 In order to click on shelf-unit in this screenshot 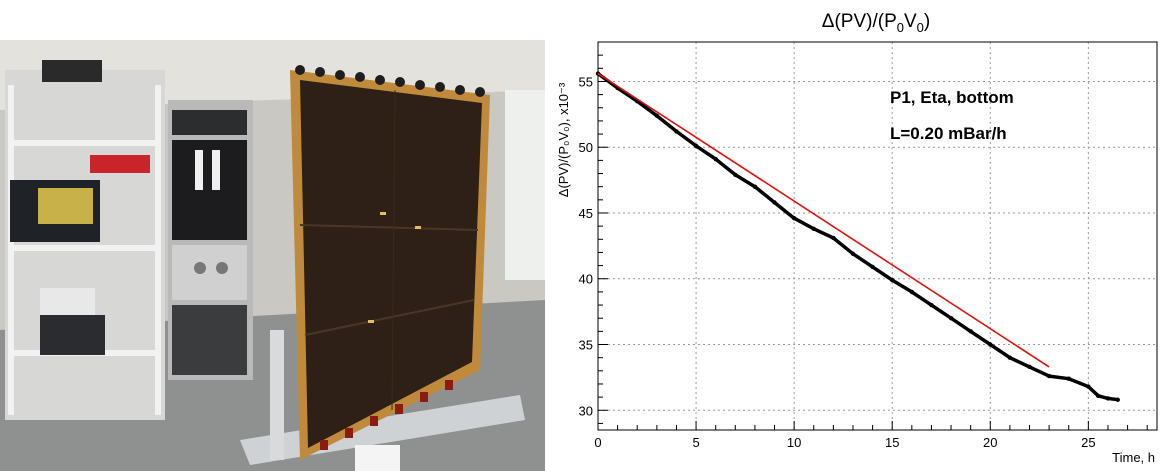, I will do `click(85, 240)`.